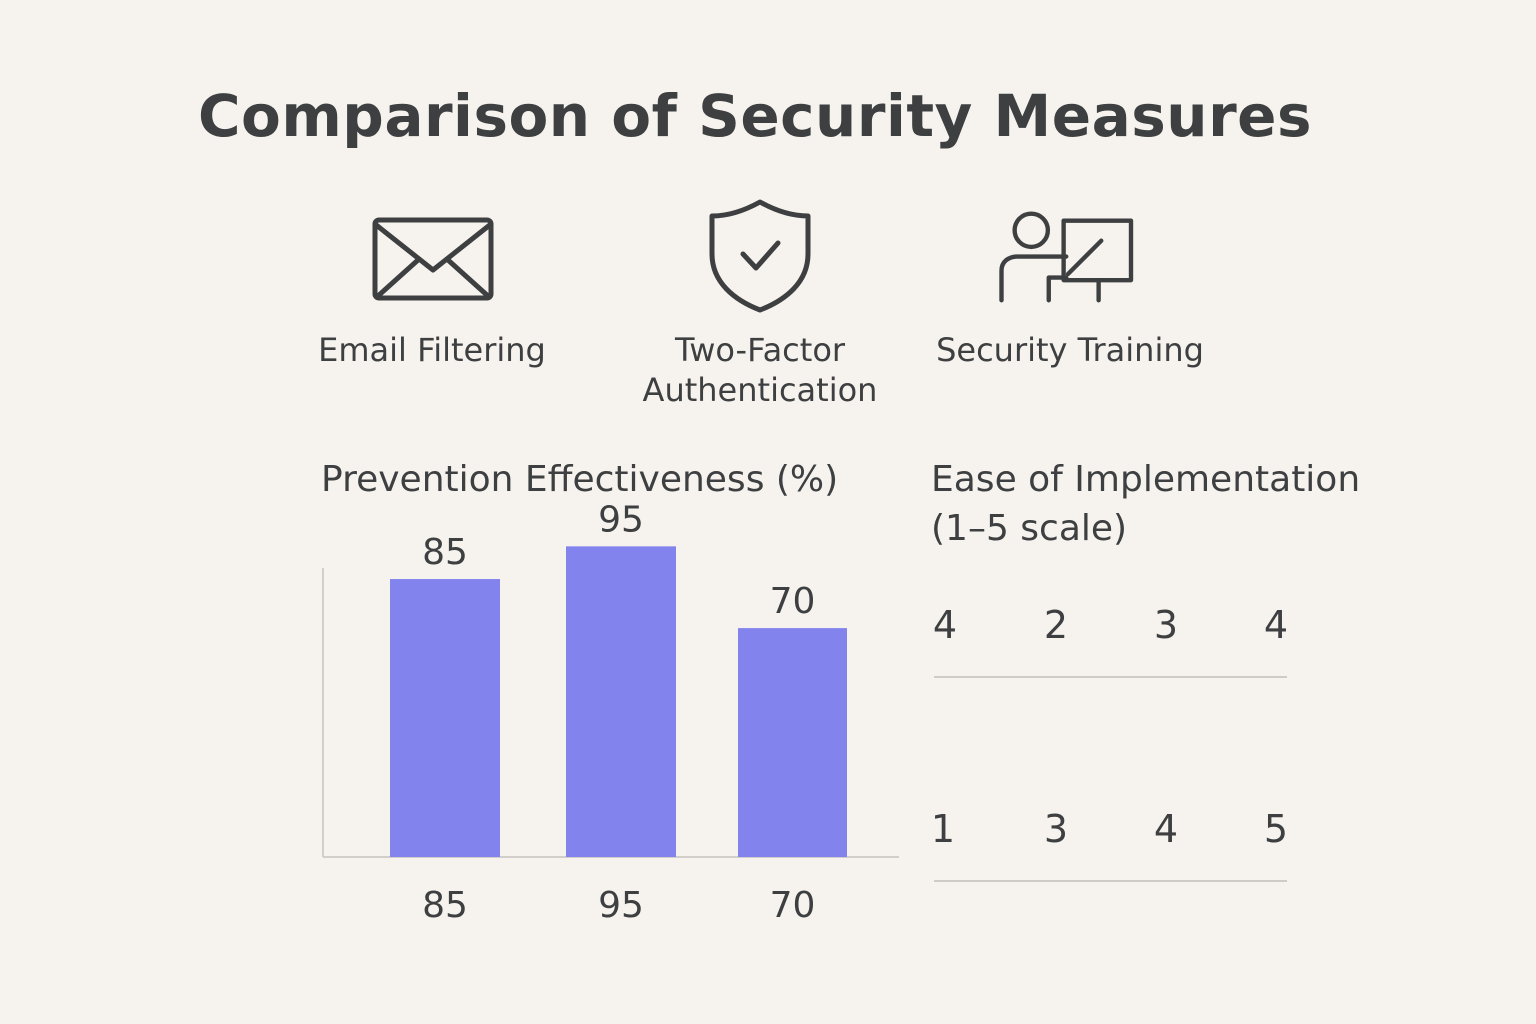 This screenshot has height=1024, width=1536. What do you see at coordinates (1056, 625) in the screenshot?
I see `ease-cell: 2` at bounding box center [1056, 625].